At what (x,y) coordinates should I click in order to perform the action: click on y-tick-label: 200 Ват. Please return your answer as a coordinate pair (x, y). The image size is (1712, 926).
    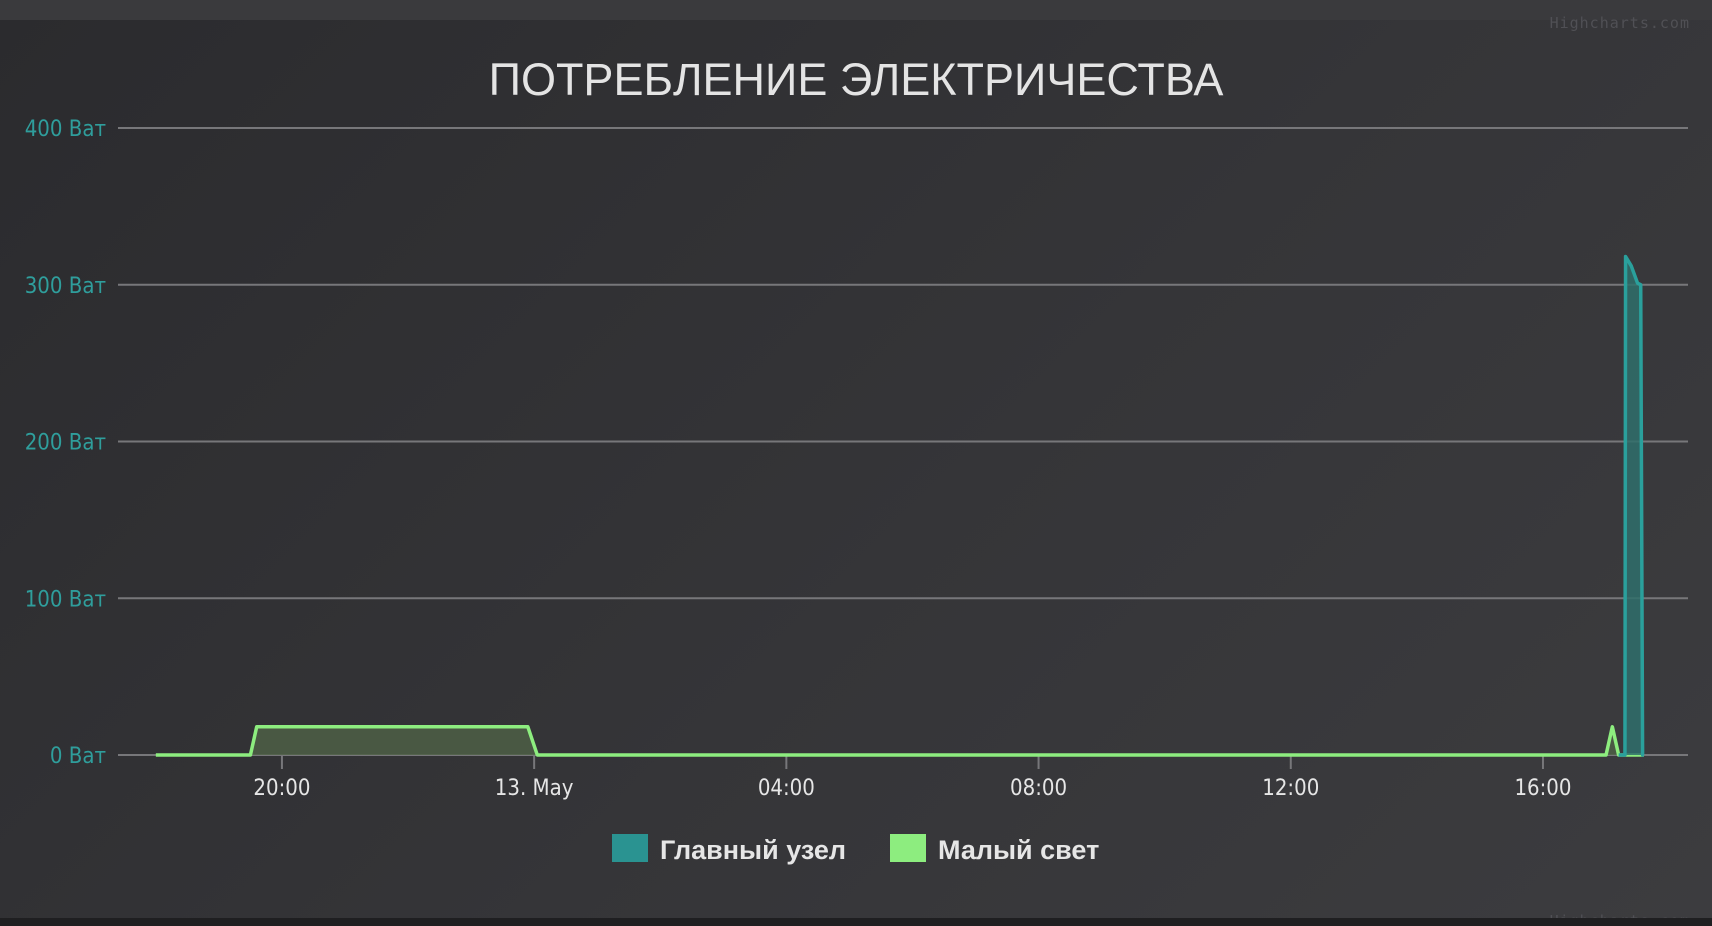
    Looking at the image, I should click on (65, 443).